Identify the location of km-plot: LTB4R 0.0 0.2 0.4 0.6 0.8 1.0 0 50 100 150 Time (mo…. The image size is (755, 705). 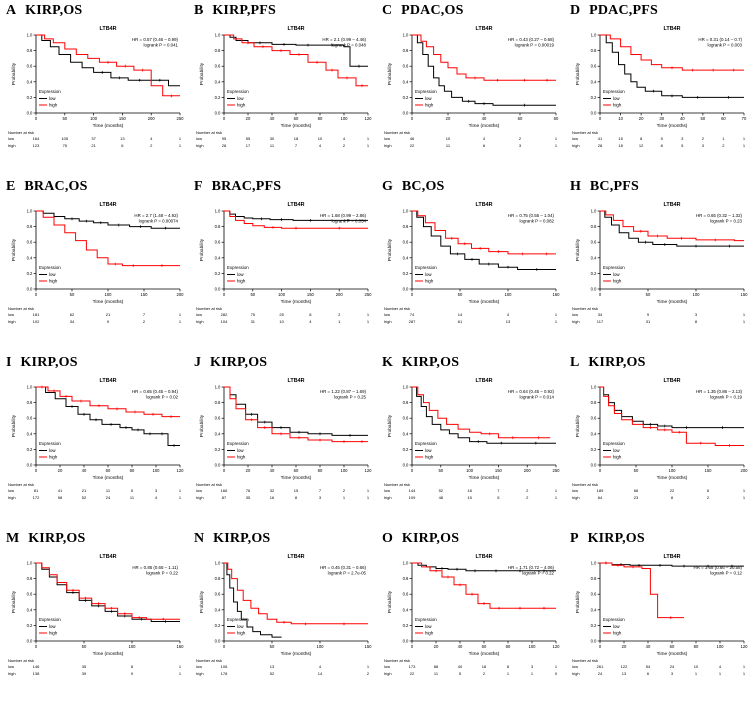
(660, 263).